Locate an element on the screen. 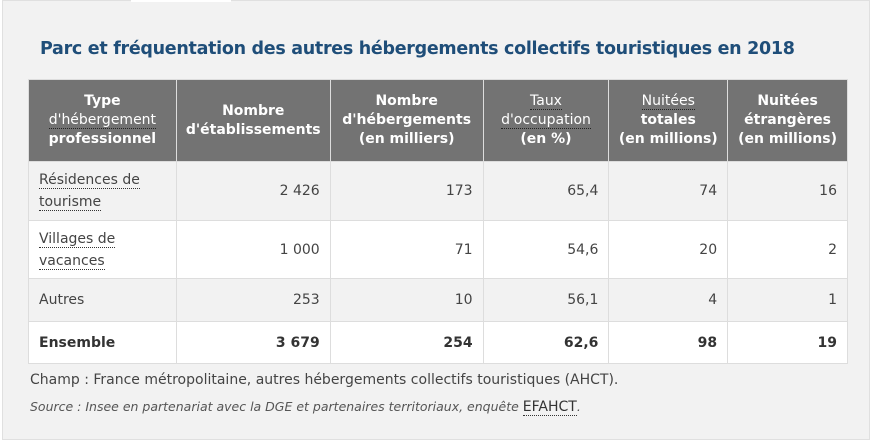  tab-indicator is located at coordinates (181, 1).